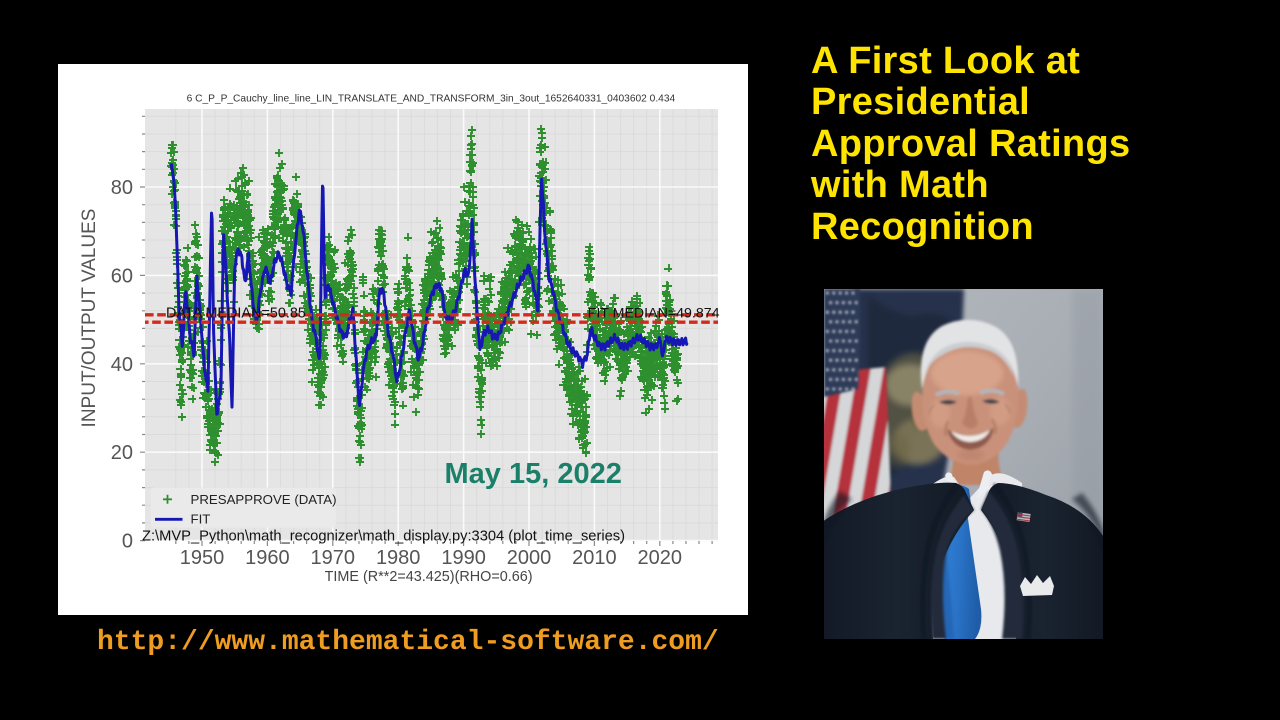 This screenshot has height=720, width=1280. What do you see at coordinates (122, 365) in the screenshot?
I see `svg-text: 40` at bounding box center [122, 365].